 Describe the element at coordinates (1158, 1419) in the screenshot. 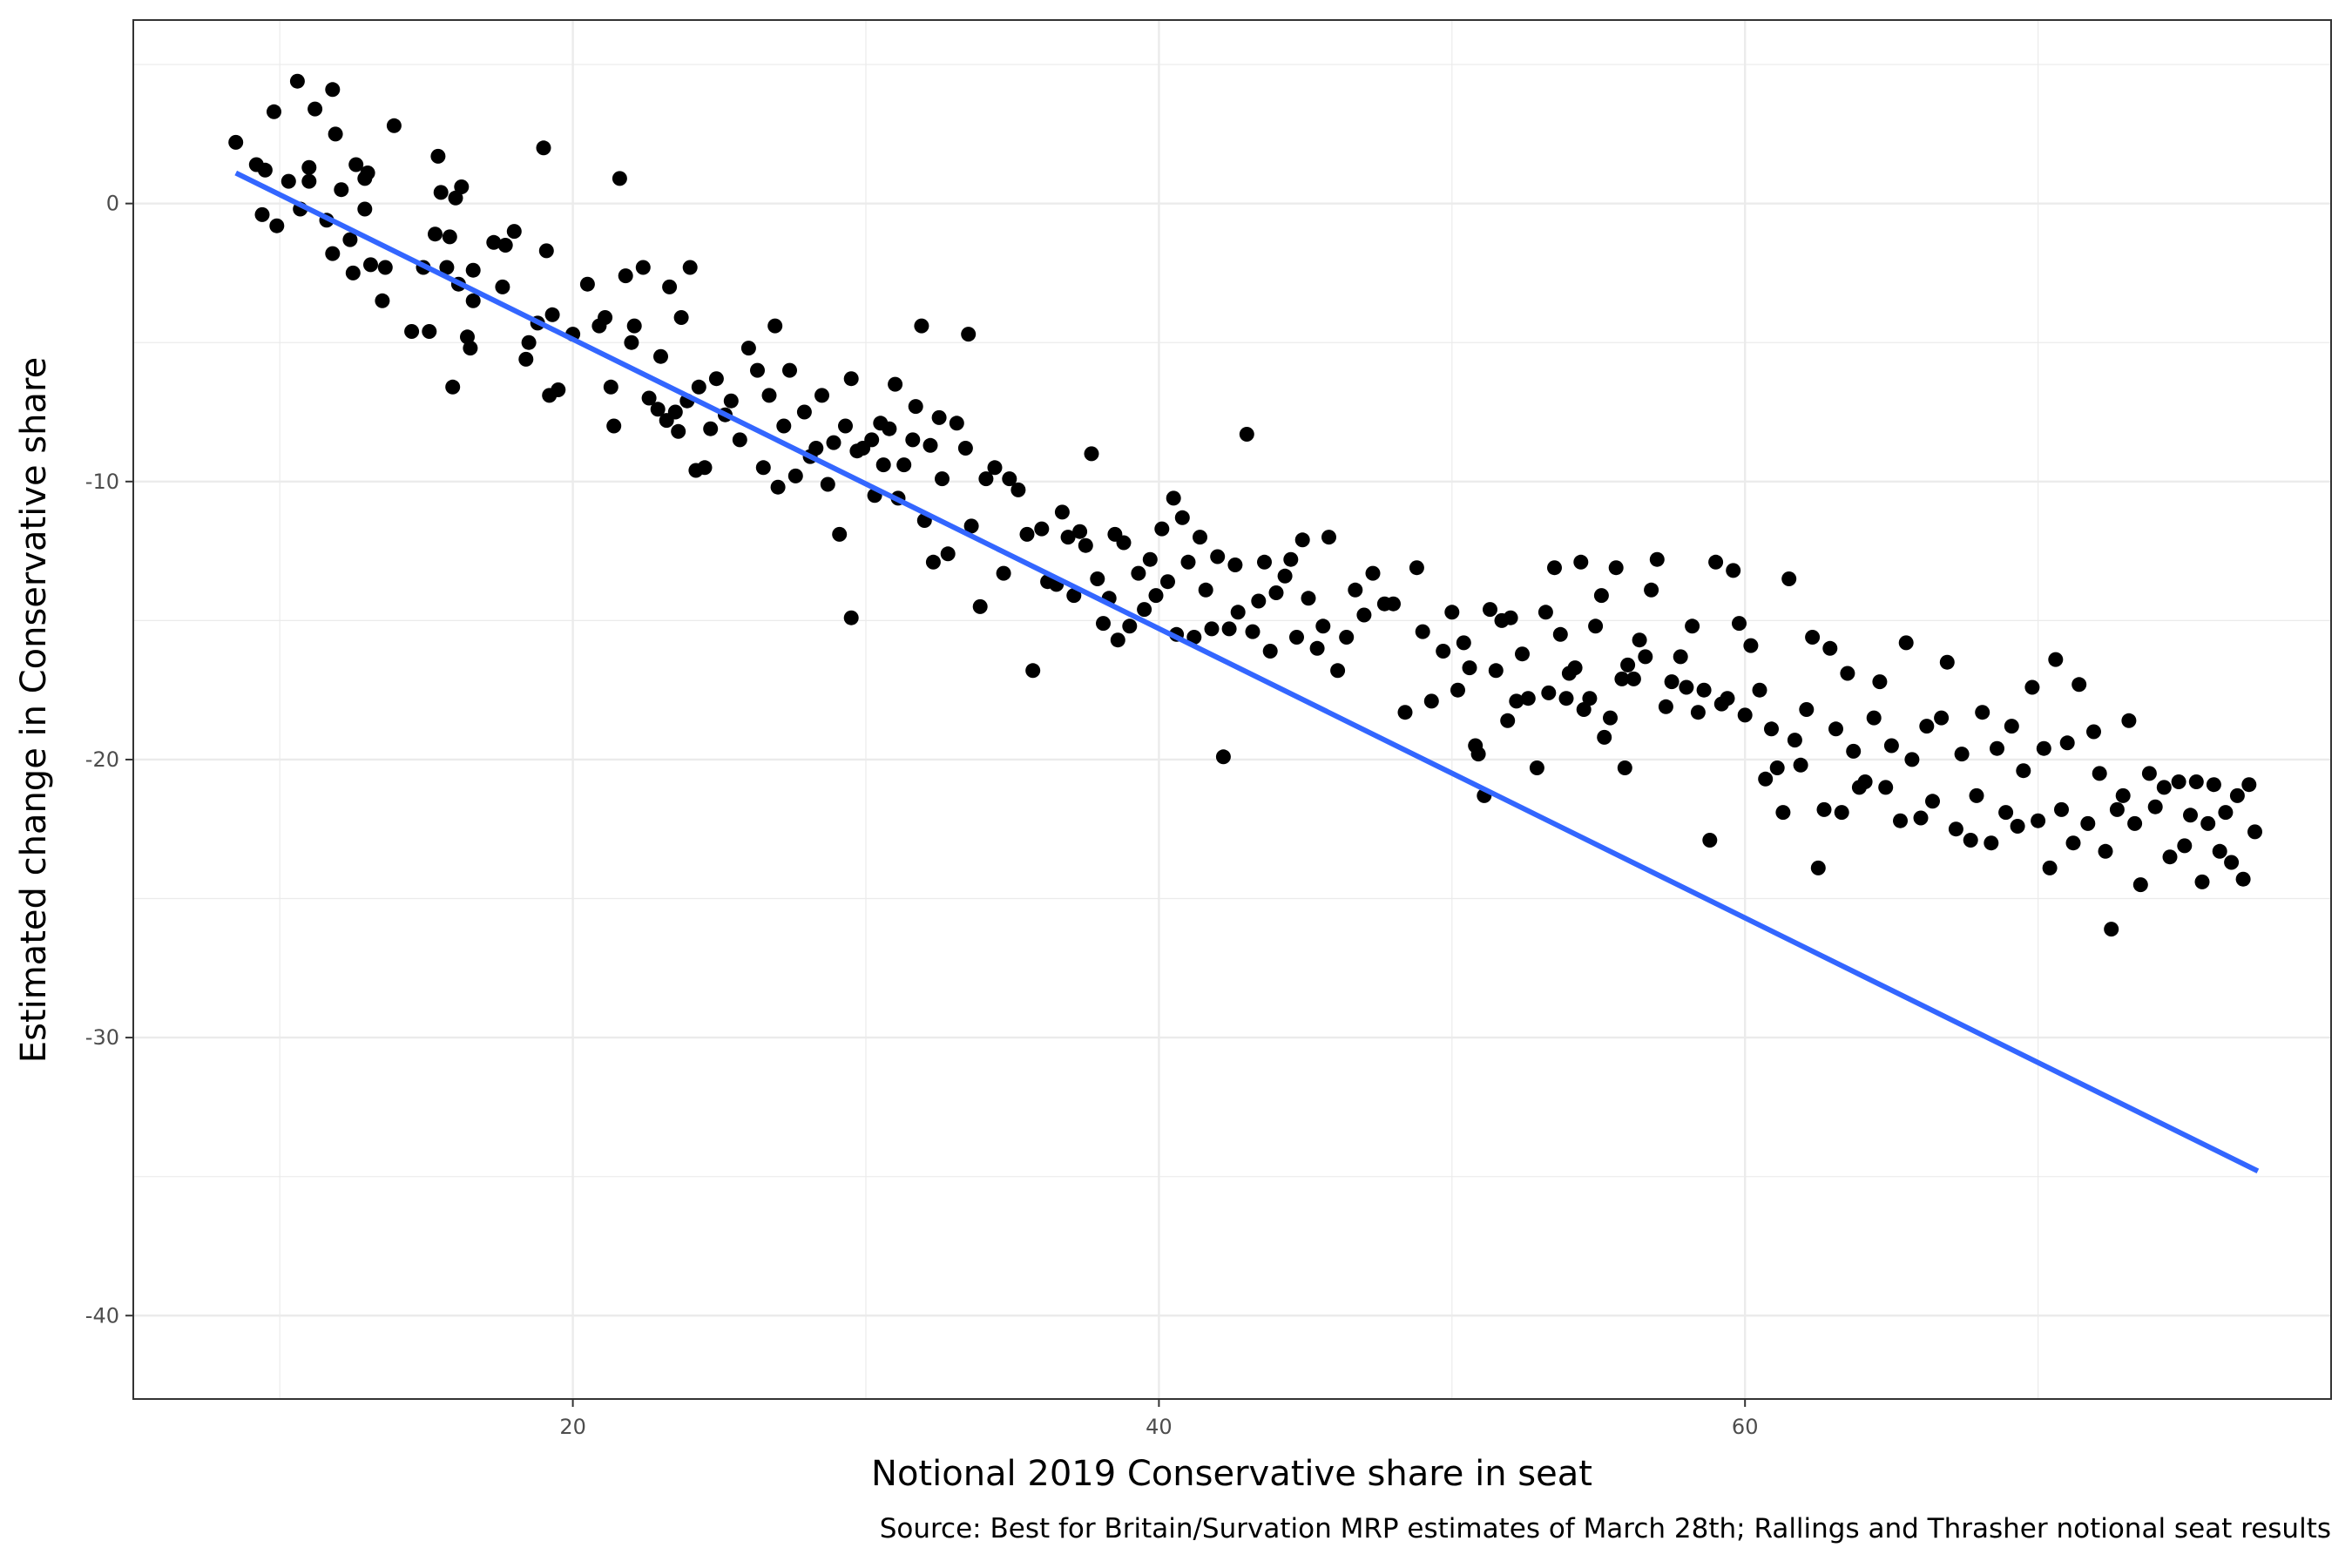

I see `x-axis-ticks: 20 40 60` at that location.